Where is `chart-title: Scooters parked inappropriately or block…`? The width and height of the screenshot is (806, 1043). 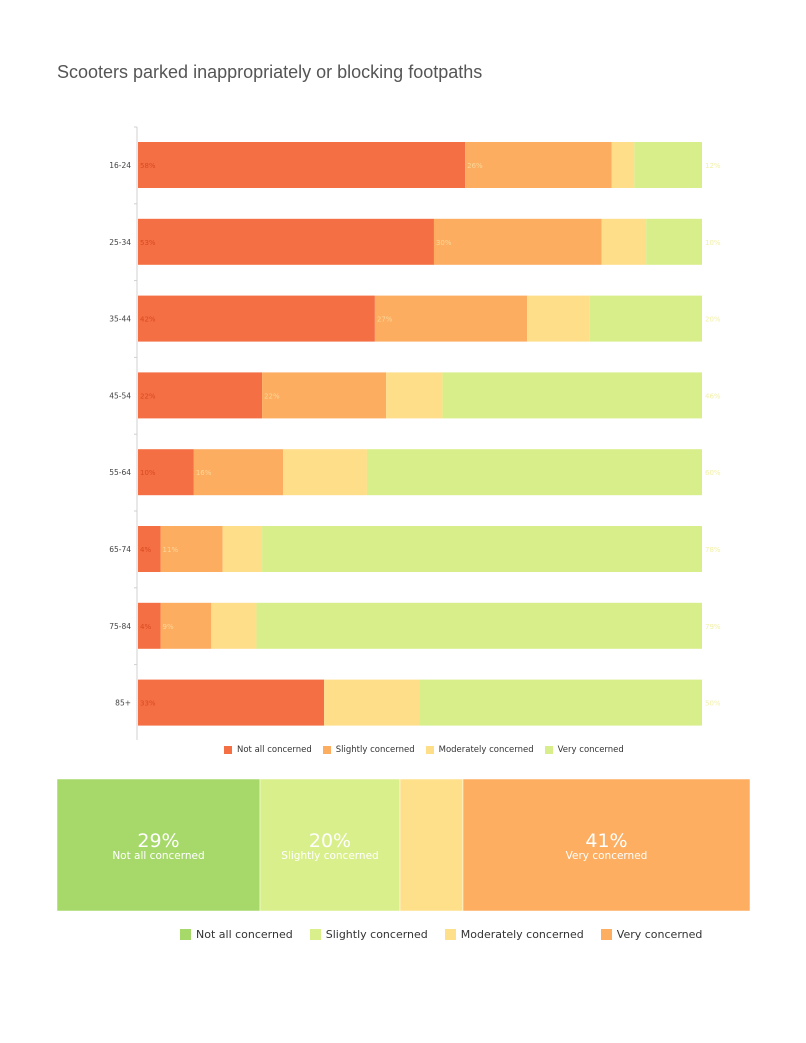
chart-title: Scooters parked inappropriately or block… is located at coordinates (270, 72).